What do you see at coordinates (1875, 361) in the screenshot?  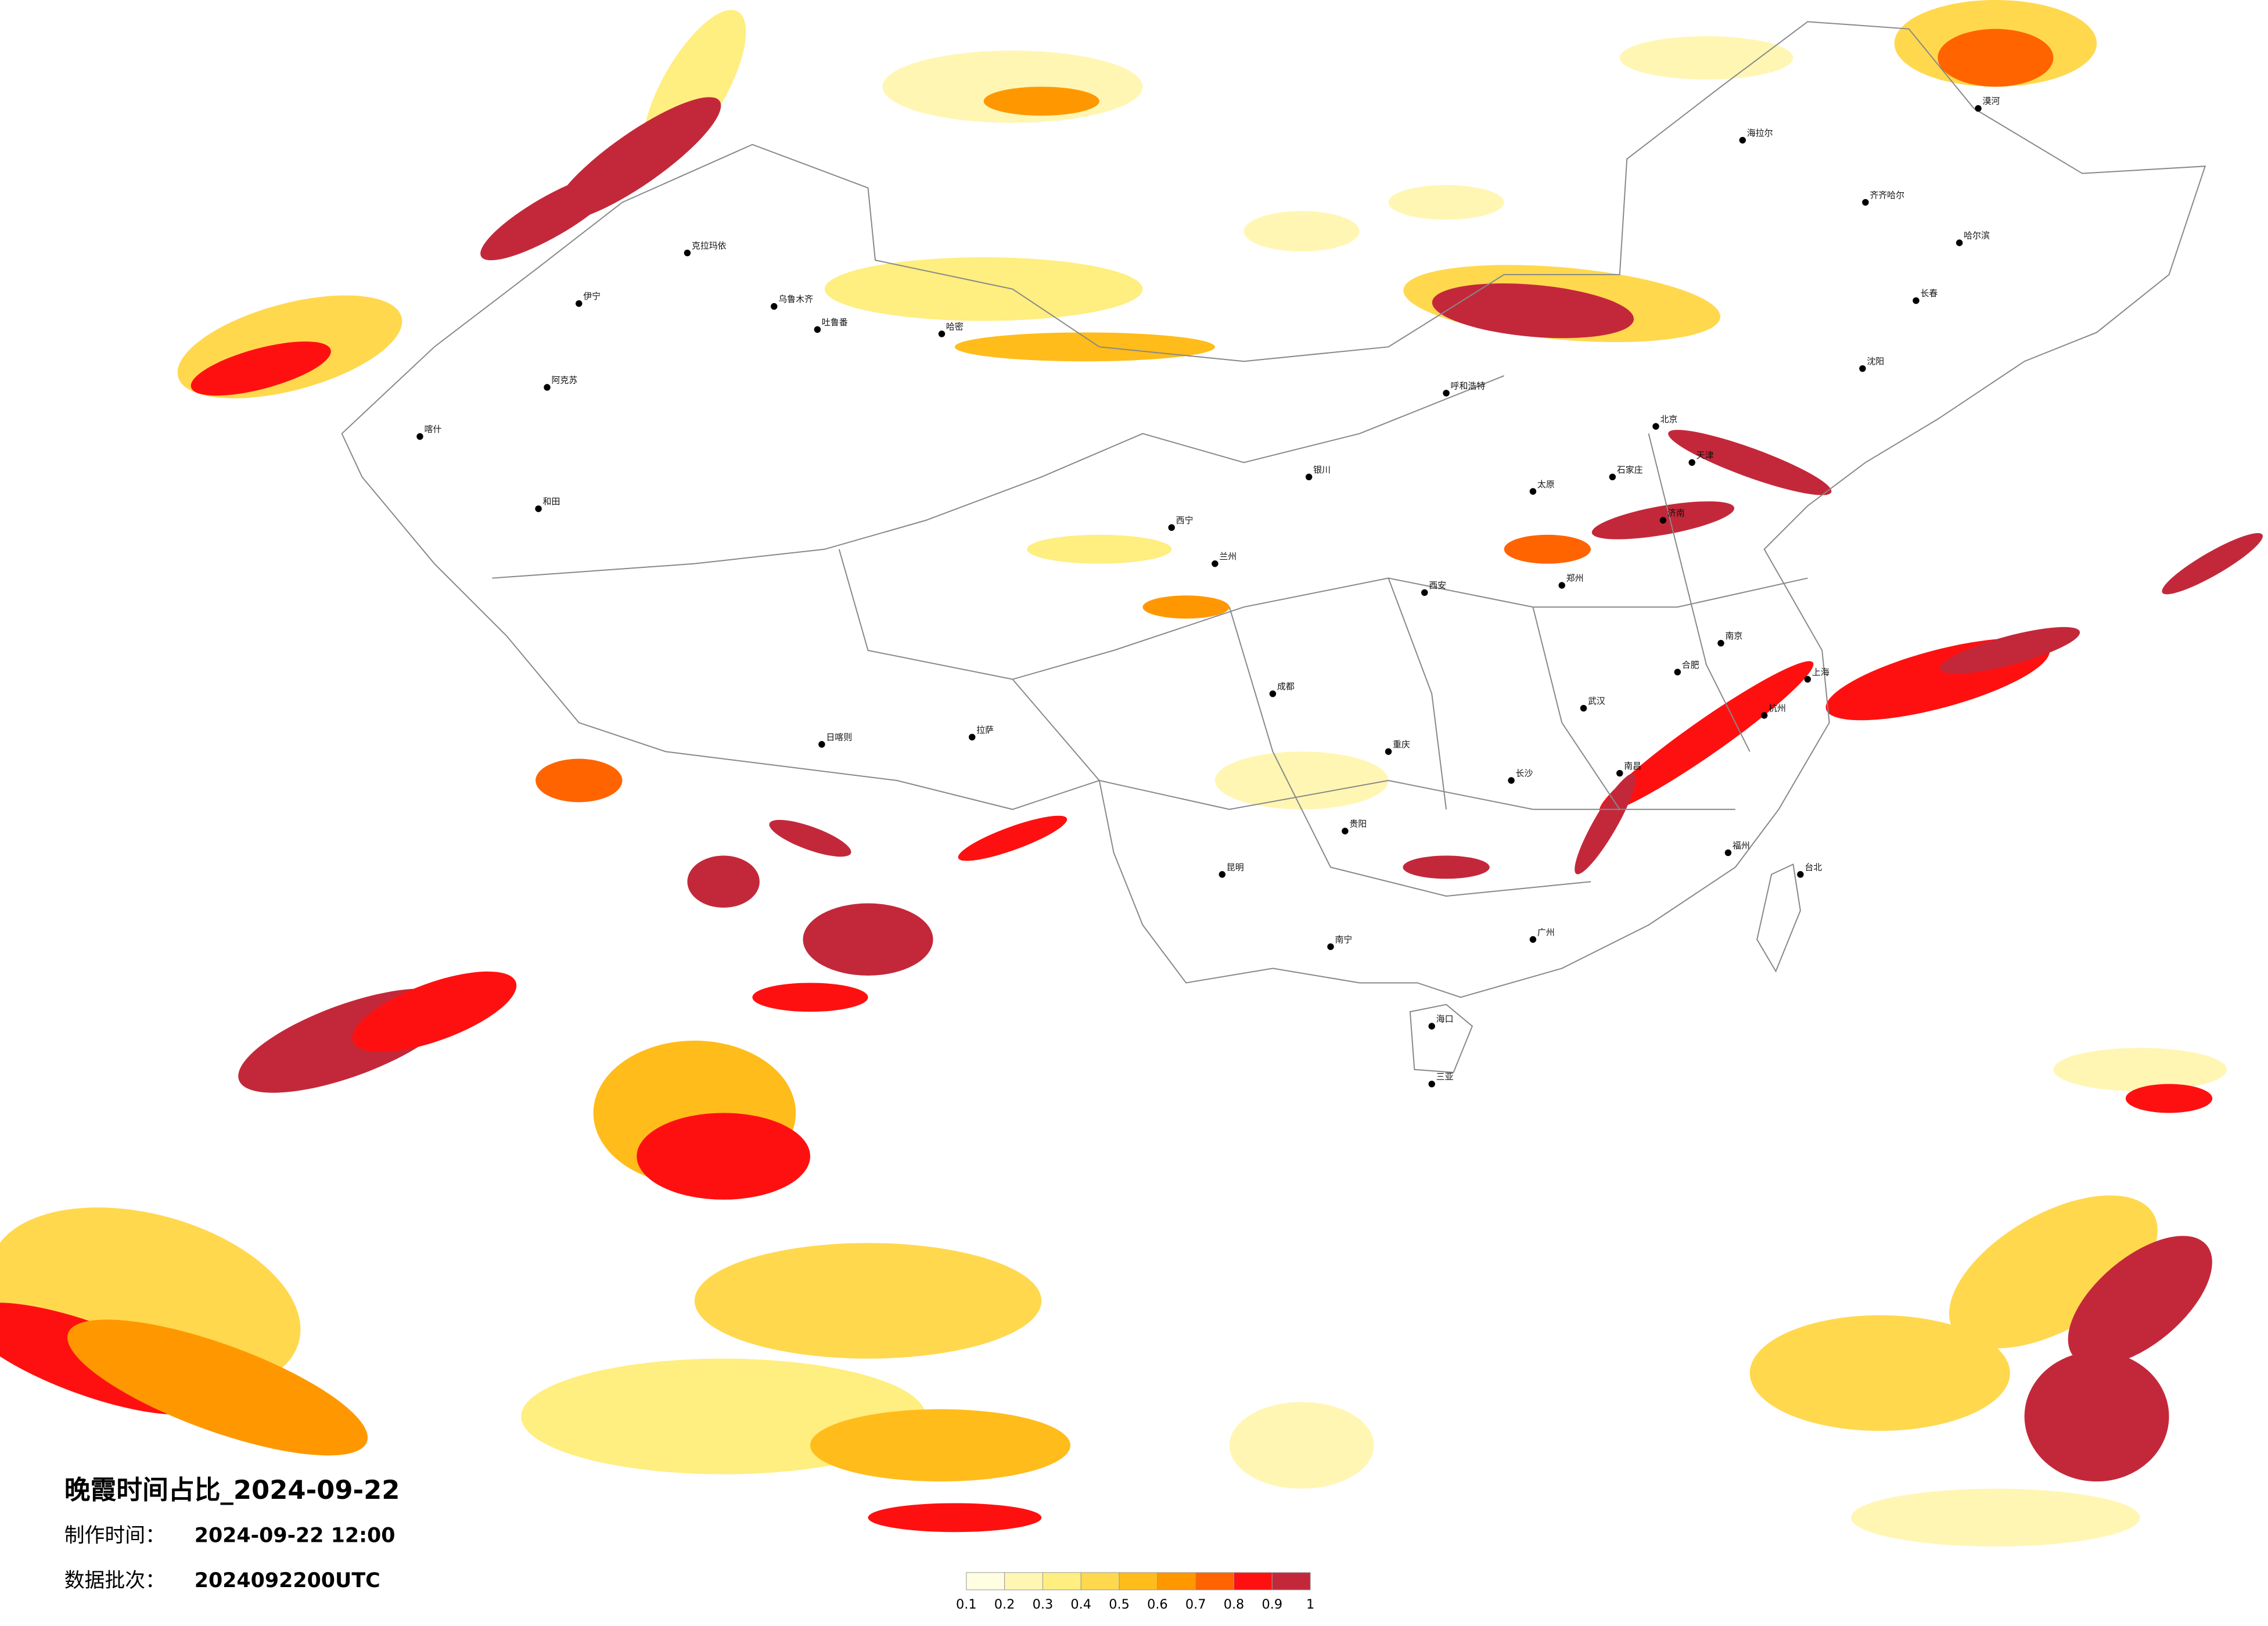 I see `city-label: 沈阳` at bounding box center [1875, 361].